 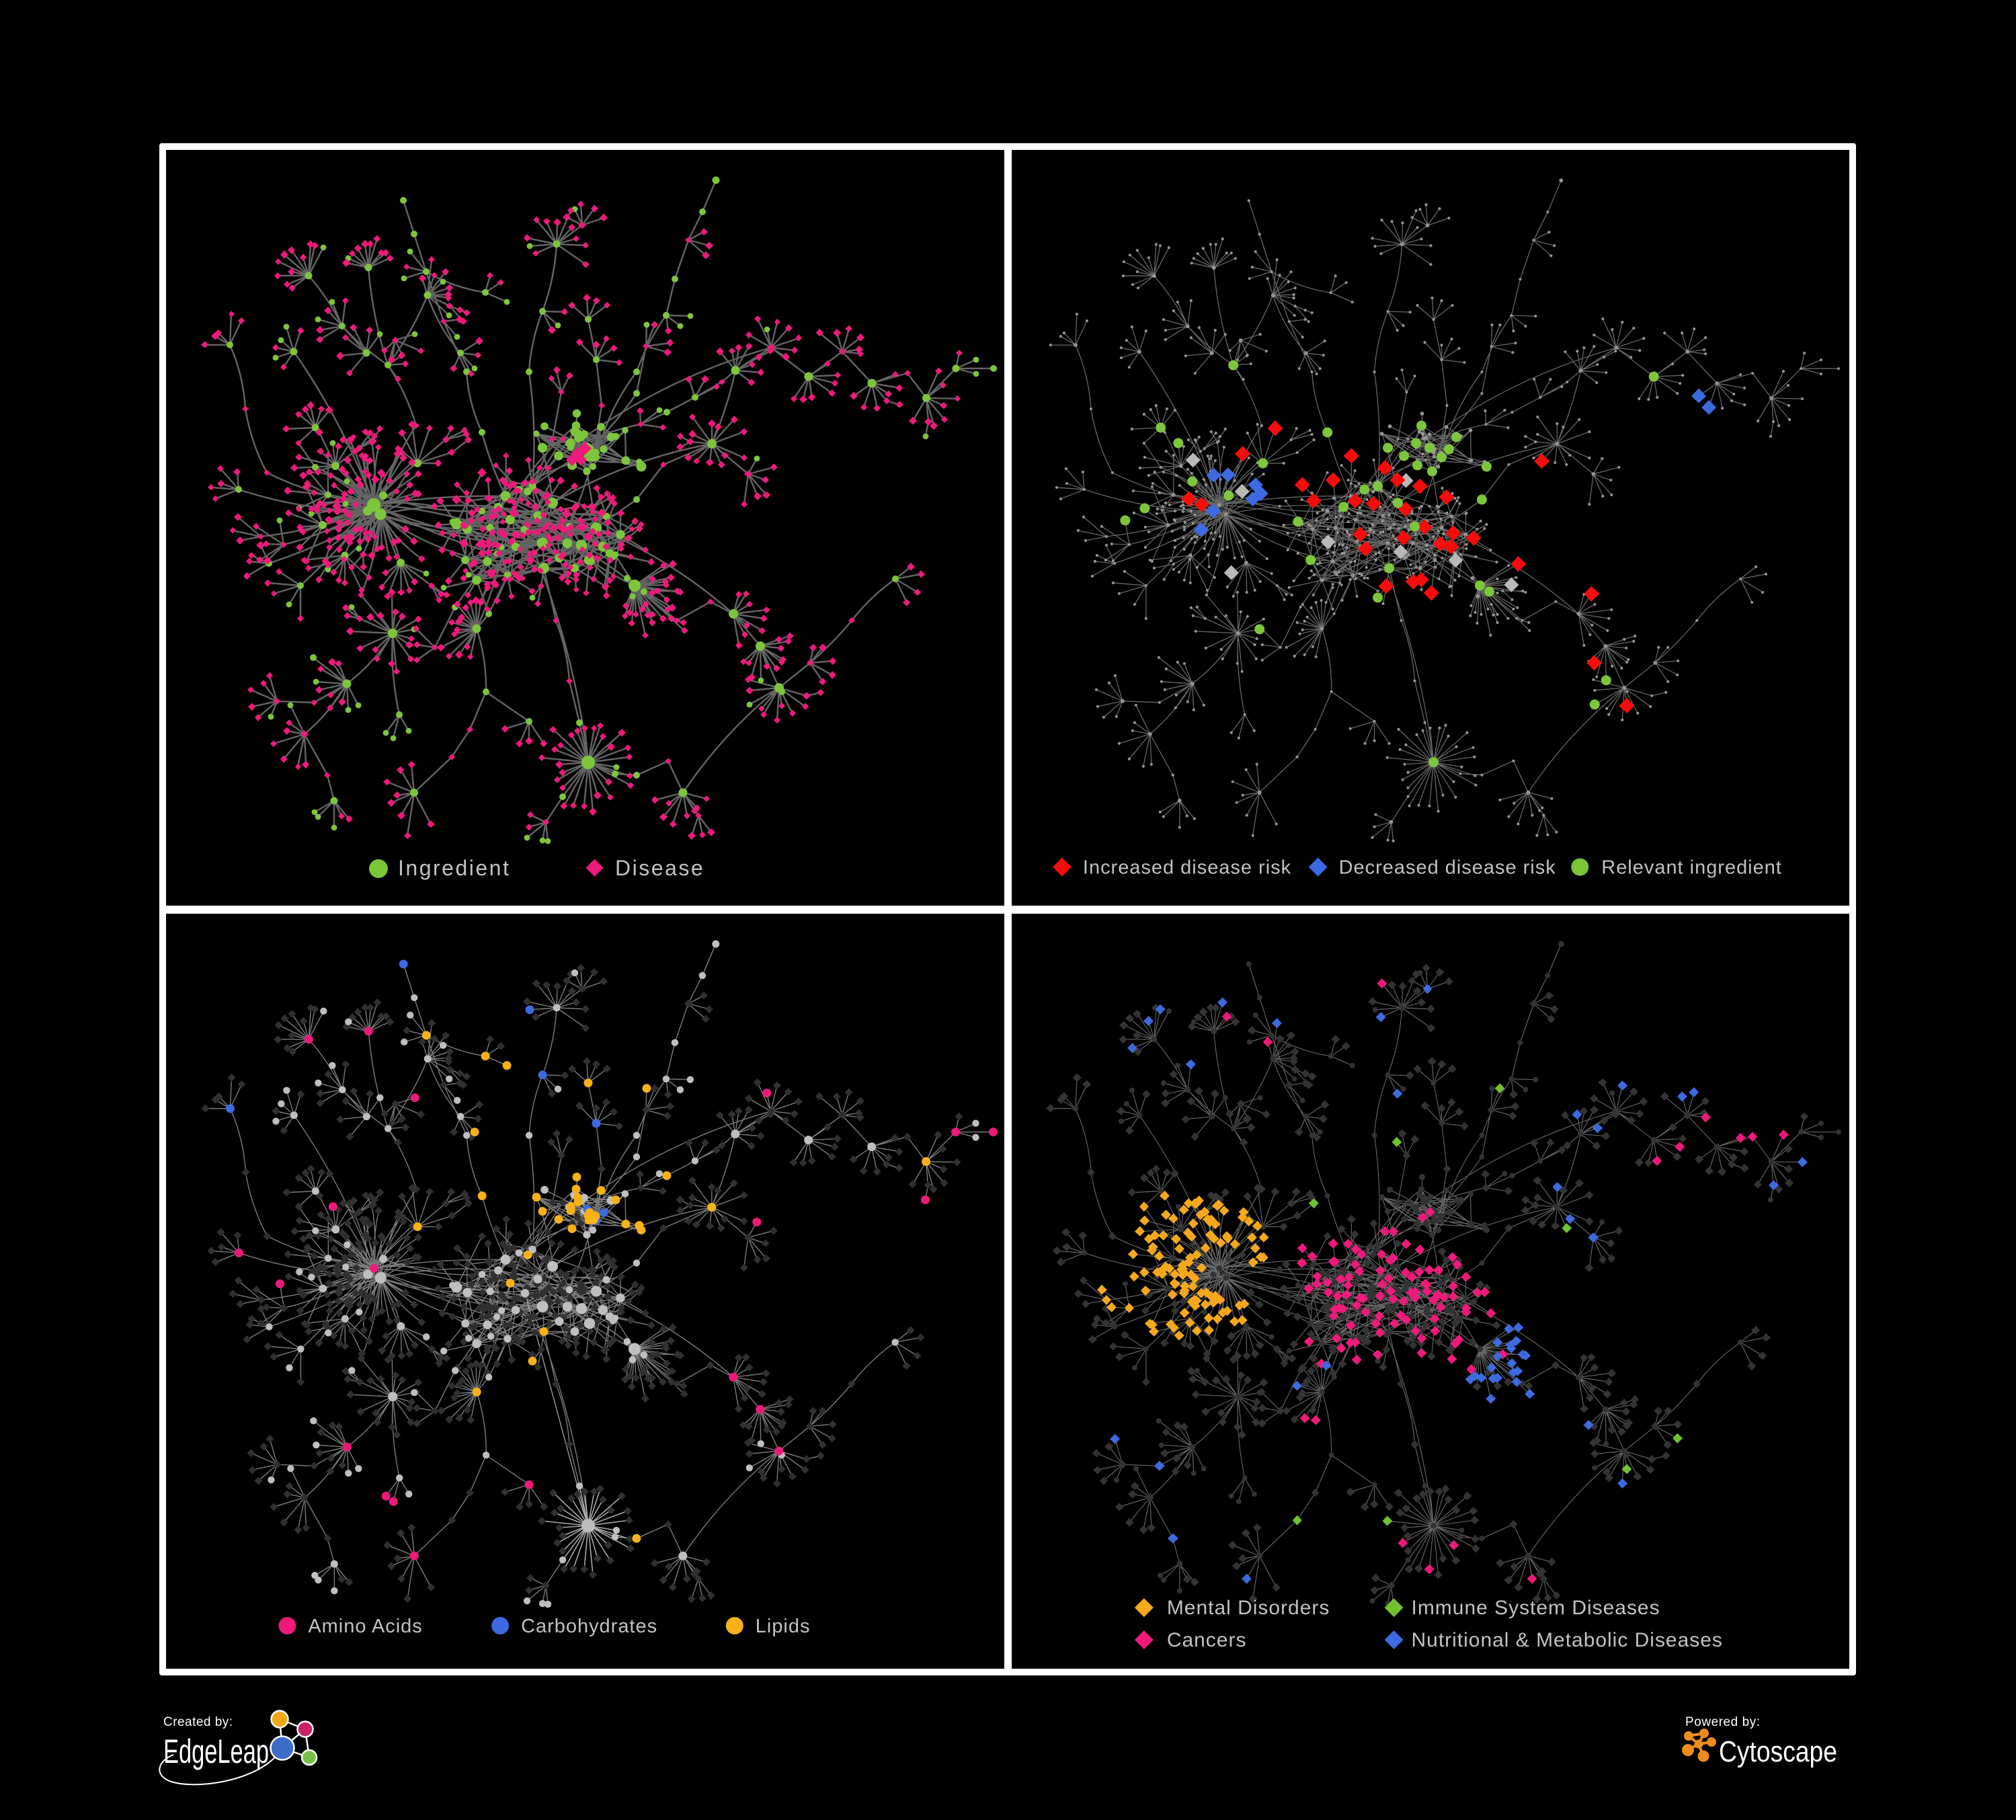 What do you see at coordinates (454, 868) in the screenshot?
I see `svg-text: Ingredient` at bounding box center [454, 868].